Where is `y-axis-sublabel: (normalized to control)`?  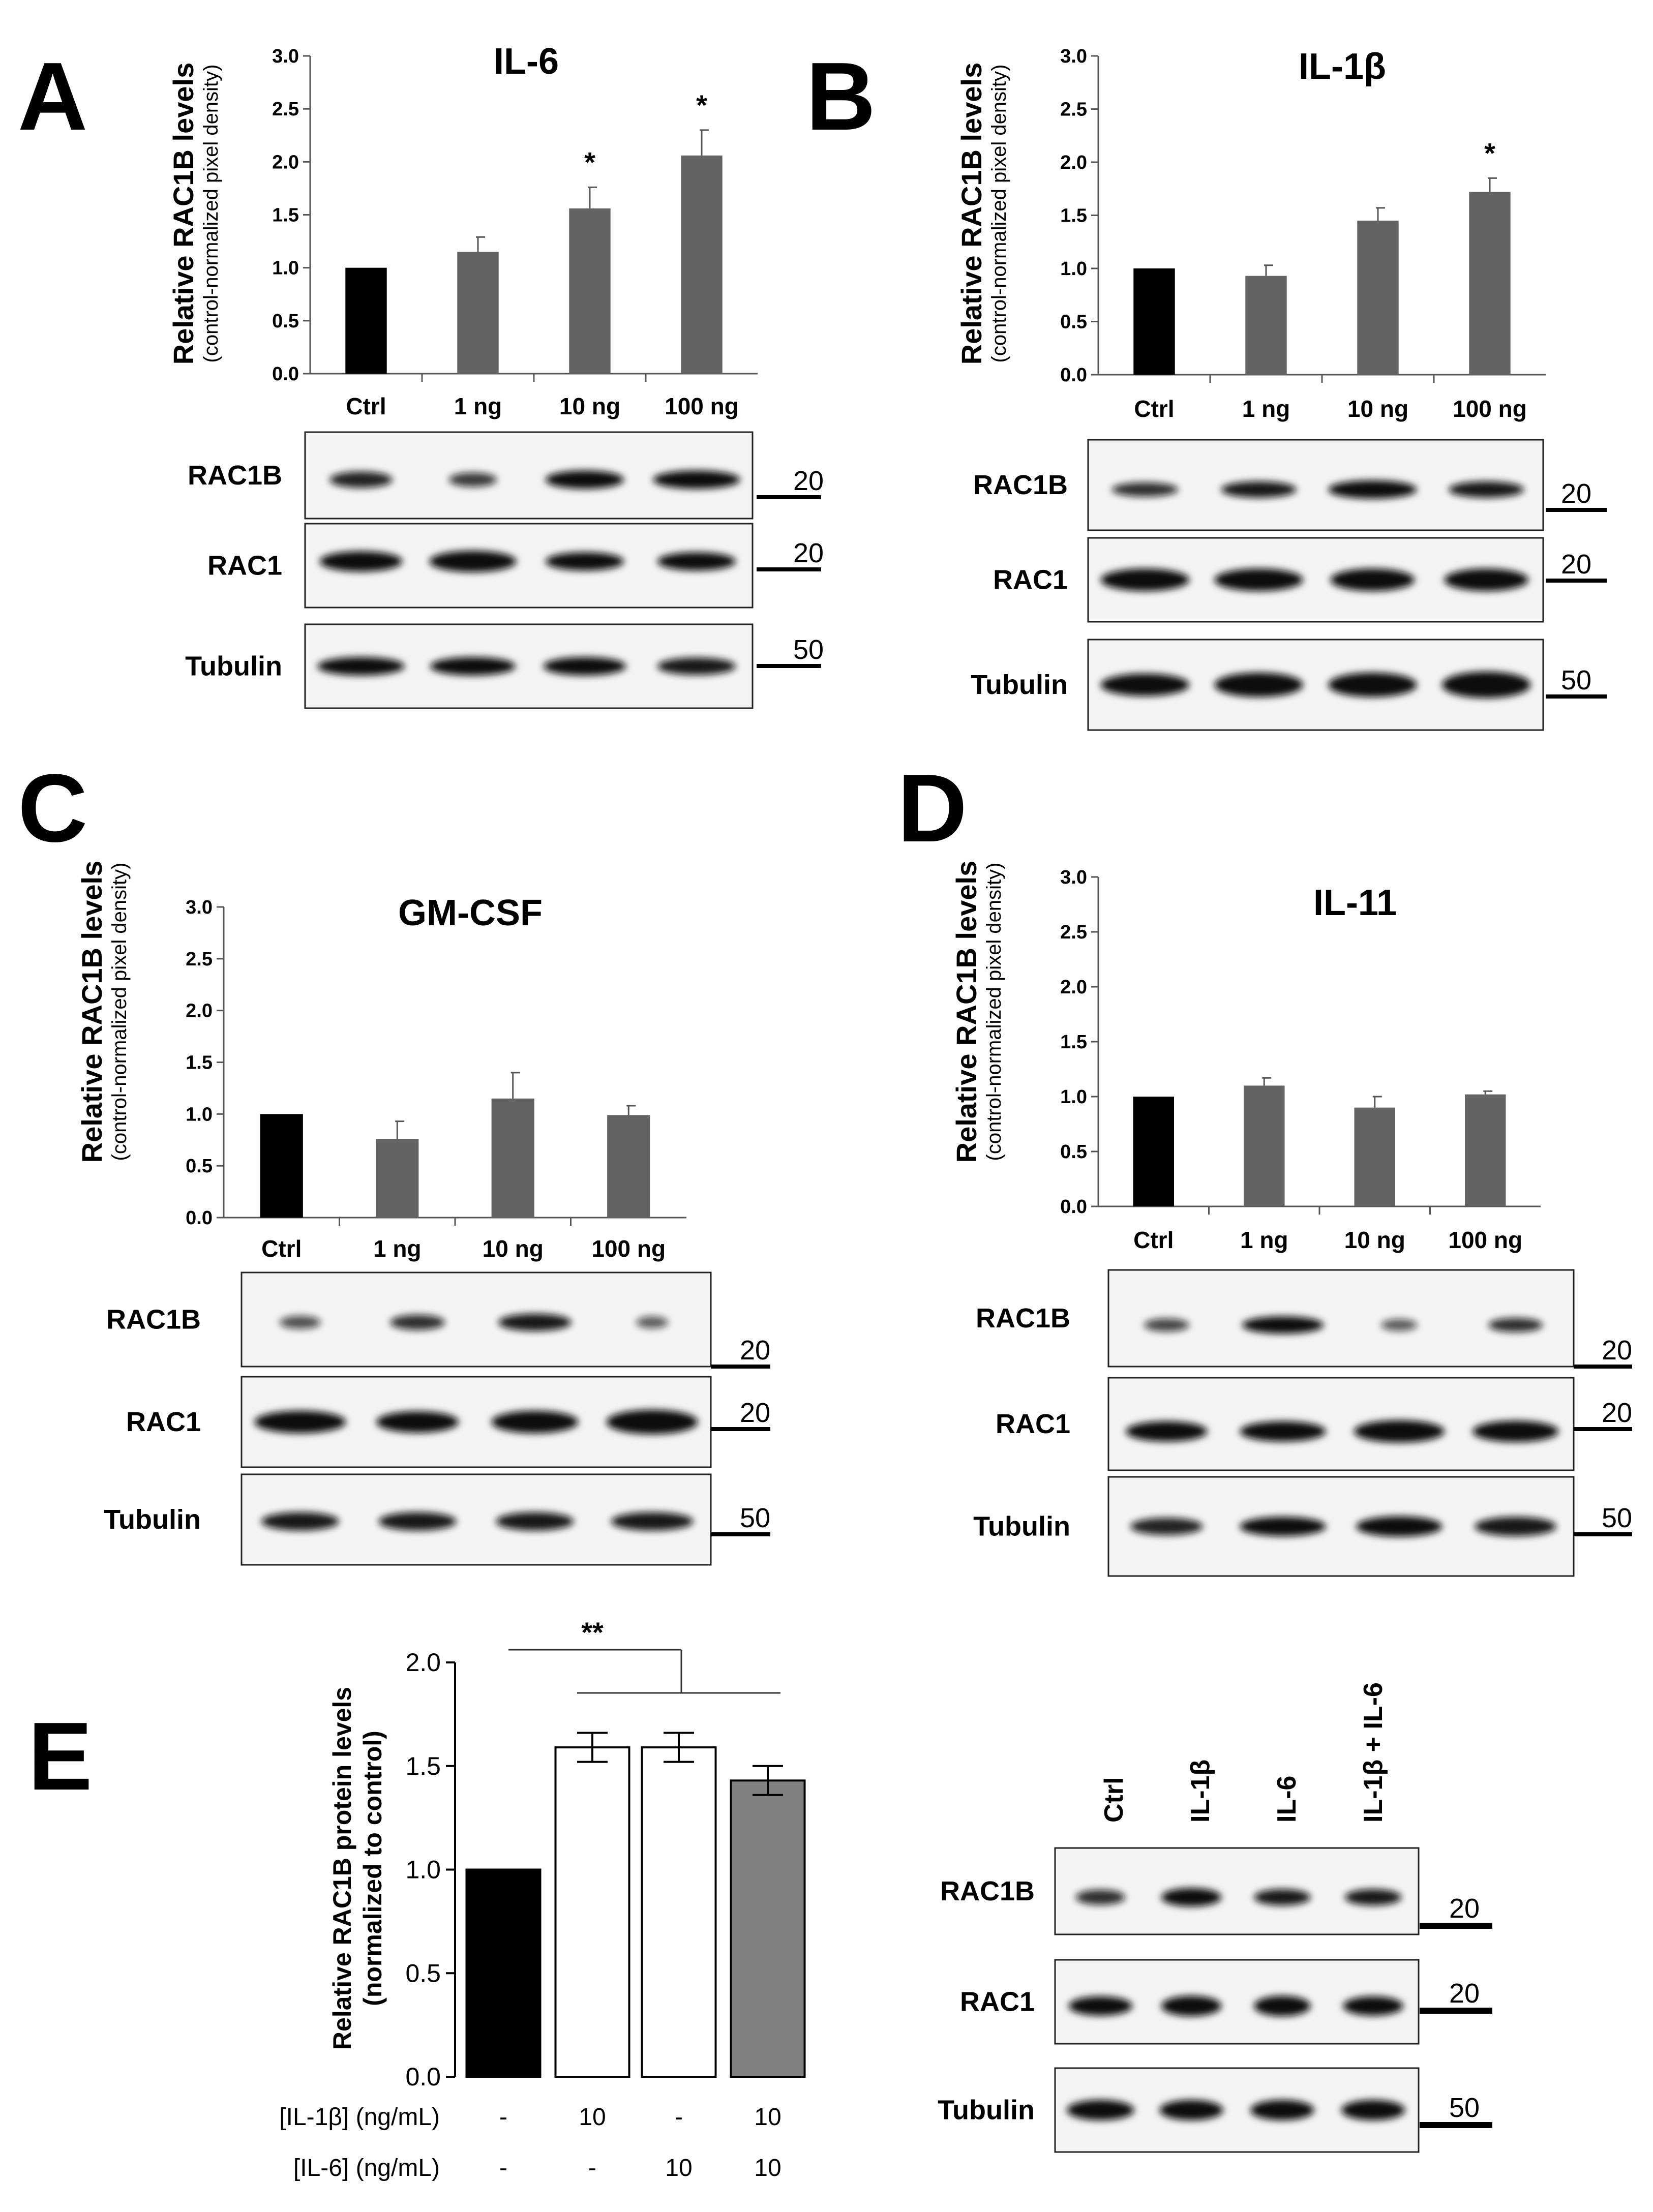 y-axis-sublabel: (normalized to control) is located at coordinates (372, 1868).